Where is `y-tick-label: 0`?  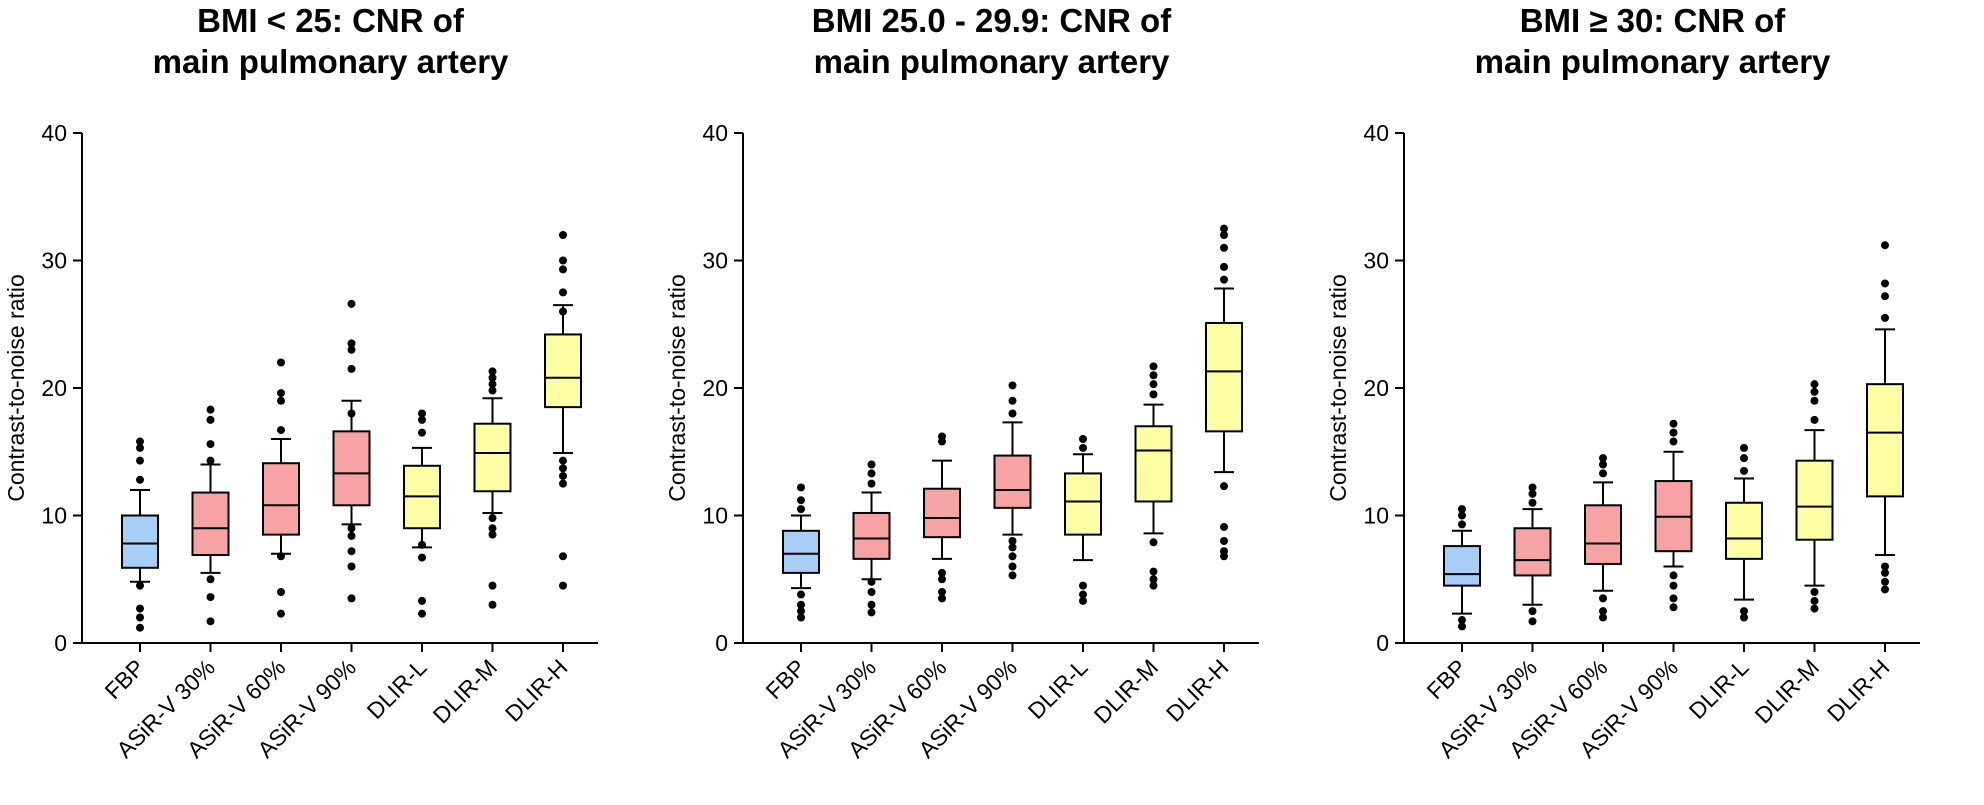
y-tick-label: 0 is located at coordinates (721, 643).